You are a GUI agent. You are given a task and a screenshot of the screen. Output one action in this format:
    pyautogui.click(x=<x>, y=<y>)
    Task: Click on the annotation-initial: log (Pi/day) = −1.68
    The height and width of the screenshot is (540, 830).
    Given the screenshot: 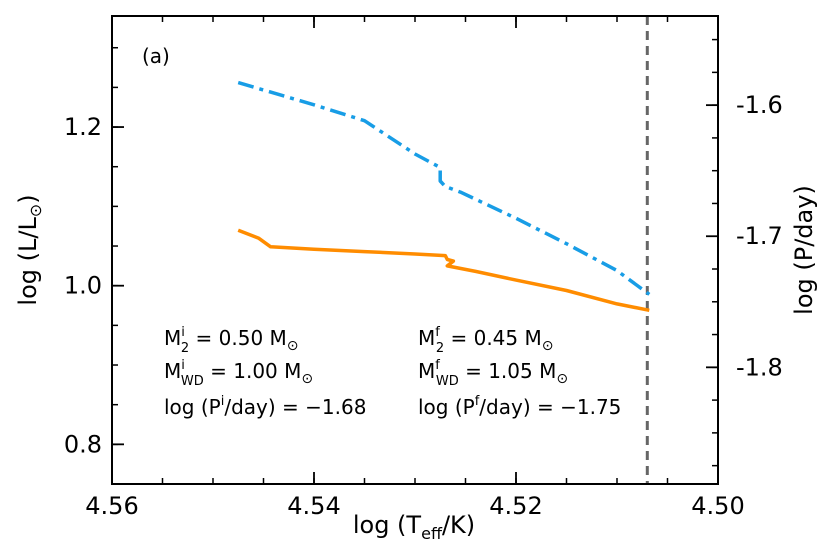 What is the action you would take?
    pyautogui.click(x=265, y=406)
    